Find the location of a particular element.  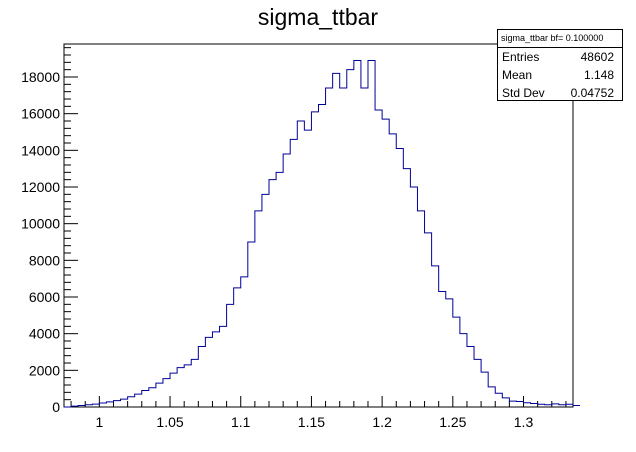

y-tick-label: 10000 is located at coordinates (40, 224).